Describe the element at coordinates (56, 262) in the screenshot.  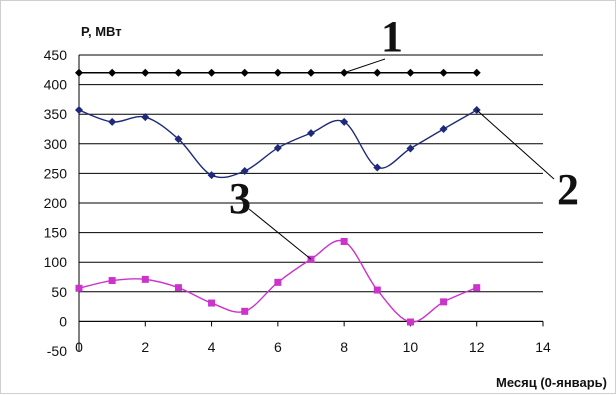
I see `y-tick-label: 100` at that location.